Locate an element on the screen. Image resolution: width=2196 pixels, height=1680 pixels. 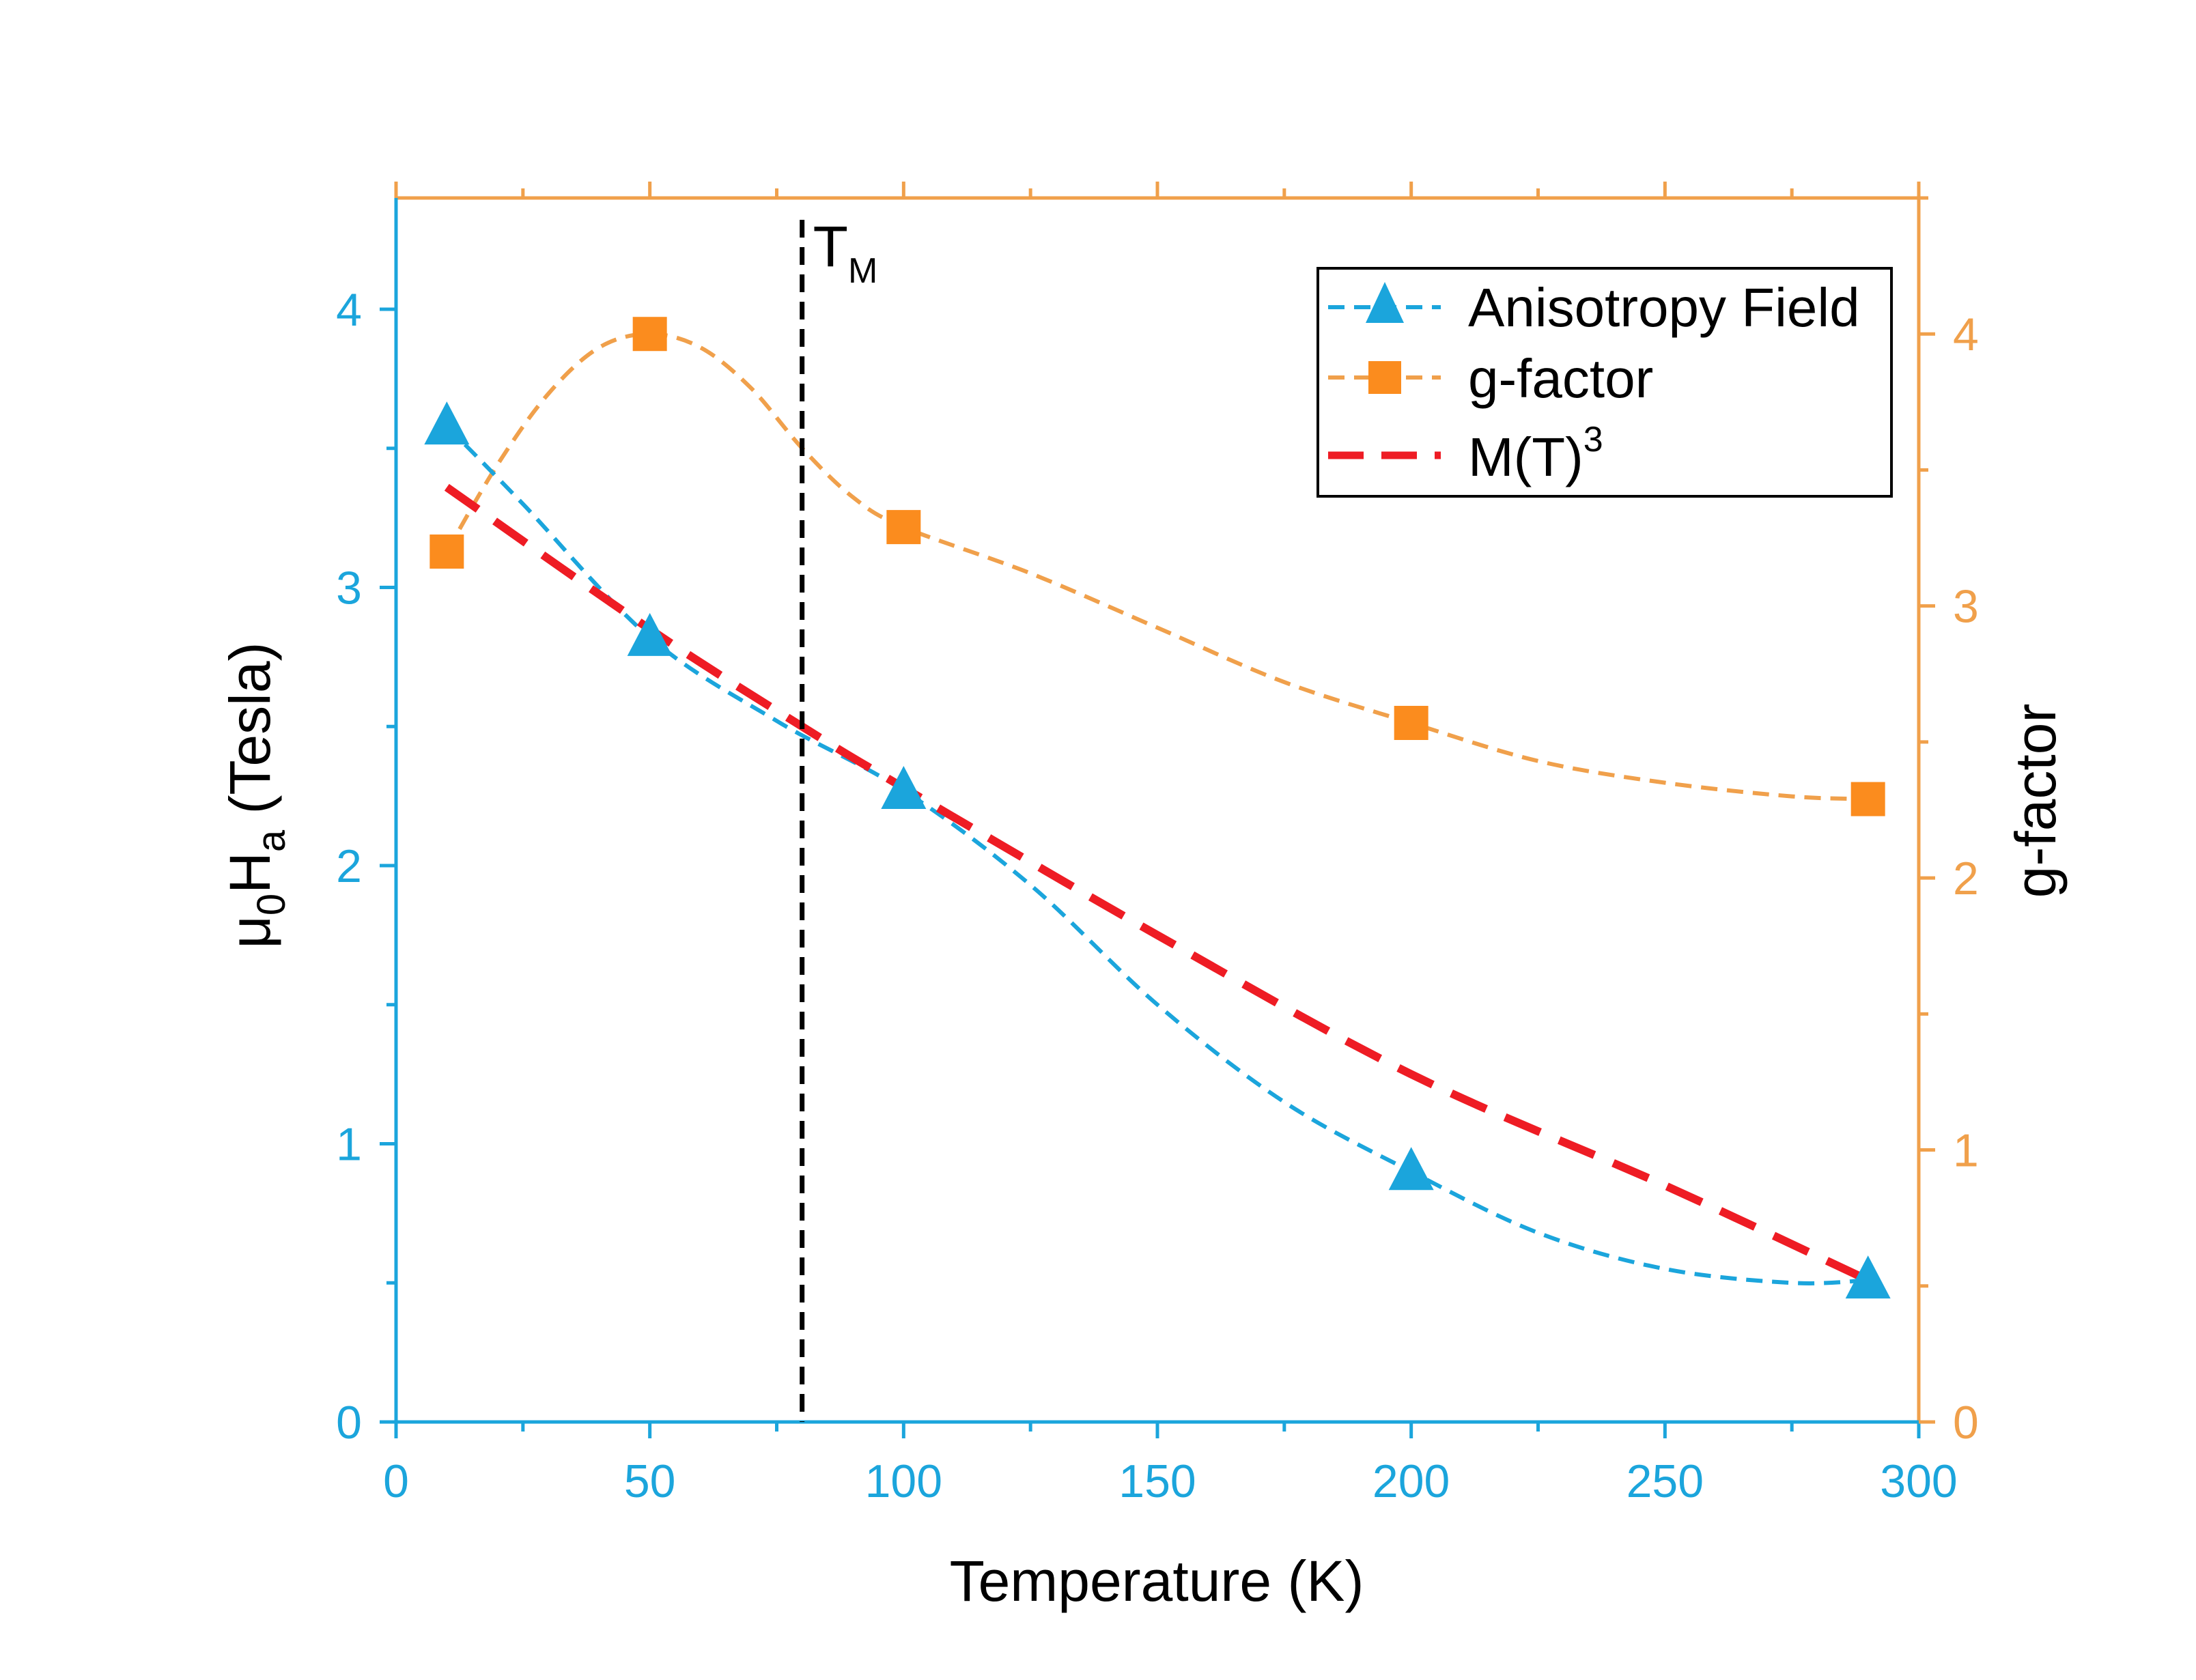
y-axis-left: 0 1 2 3 4 is located at coordinates (366, 866).